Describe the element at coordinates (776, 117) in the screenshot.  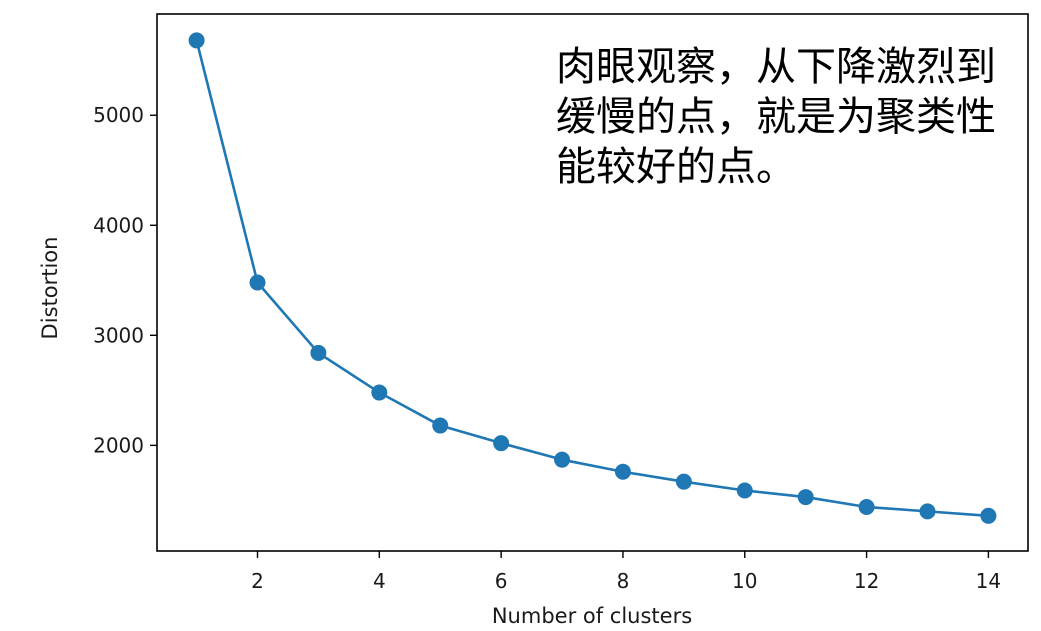
I see `annotation-line-2: 缓慢的点，就是为聚类性` at that location.